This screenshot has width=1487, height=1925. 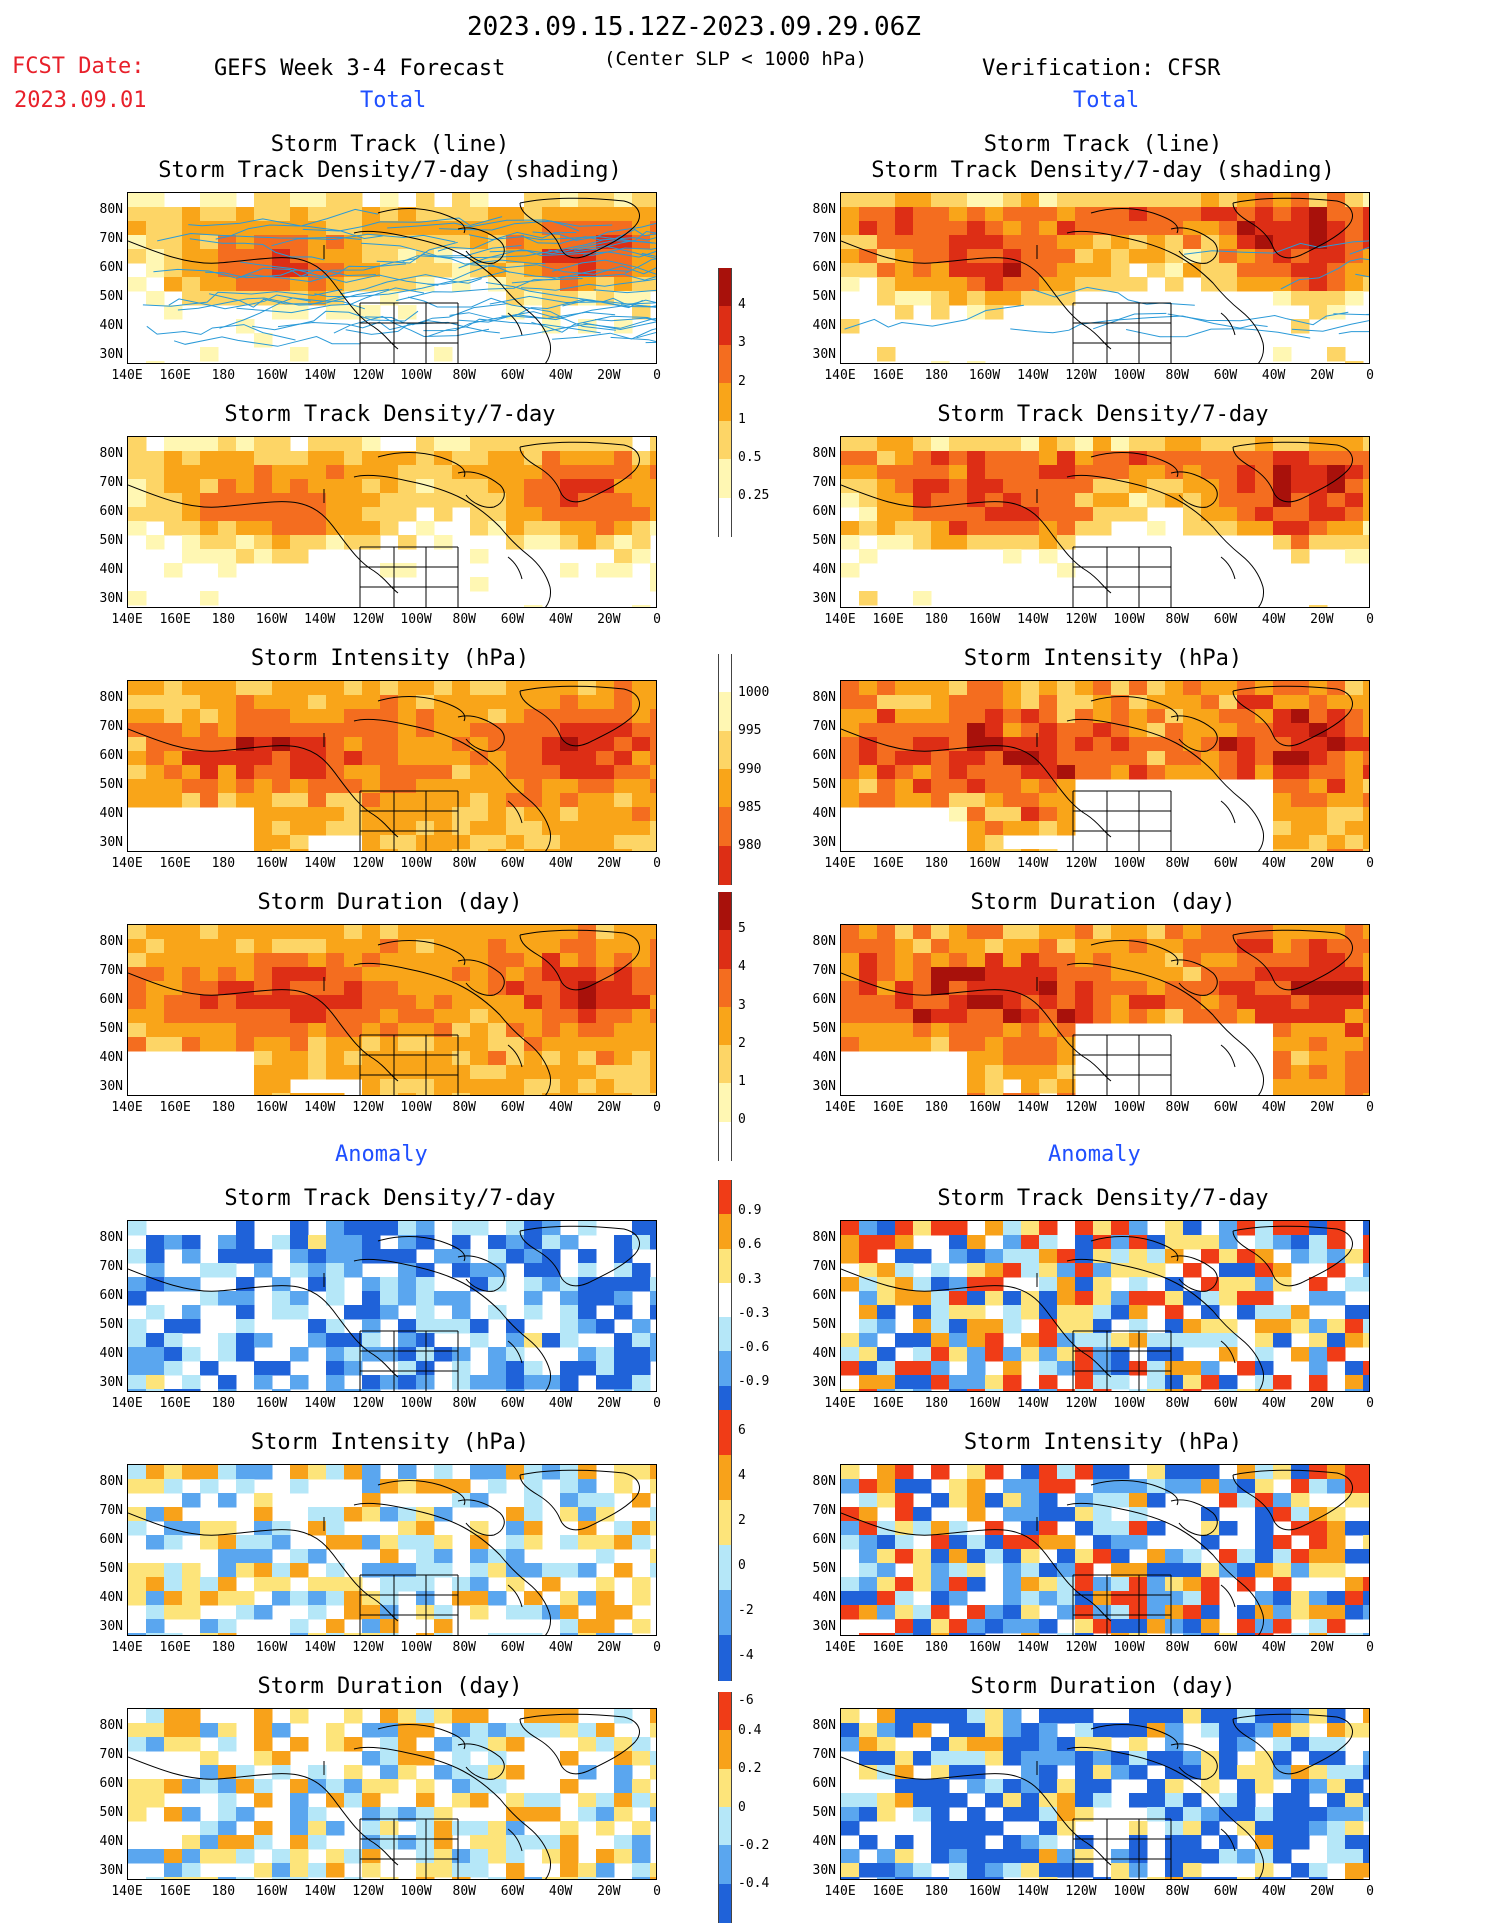 What do you see at coordinates (393, 100) in the screenshot?
I see `left-total-label: Total` at bounding box center [393, 100].